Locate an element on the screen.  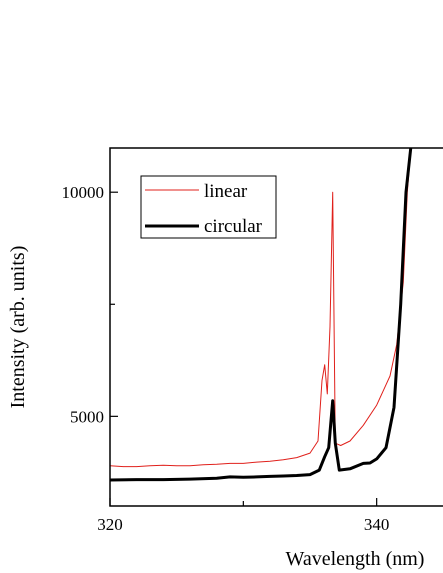
x-tick-label: 320 is located at coordinates (110, 524).